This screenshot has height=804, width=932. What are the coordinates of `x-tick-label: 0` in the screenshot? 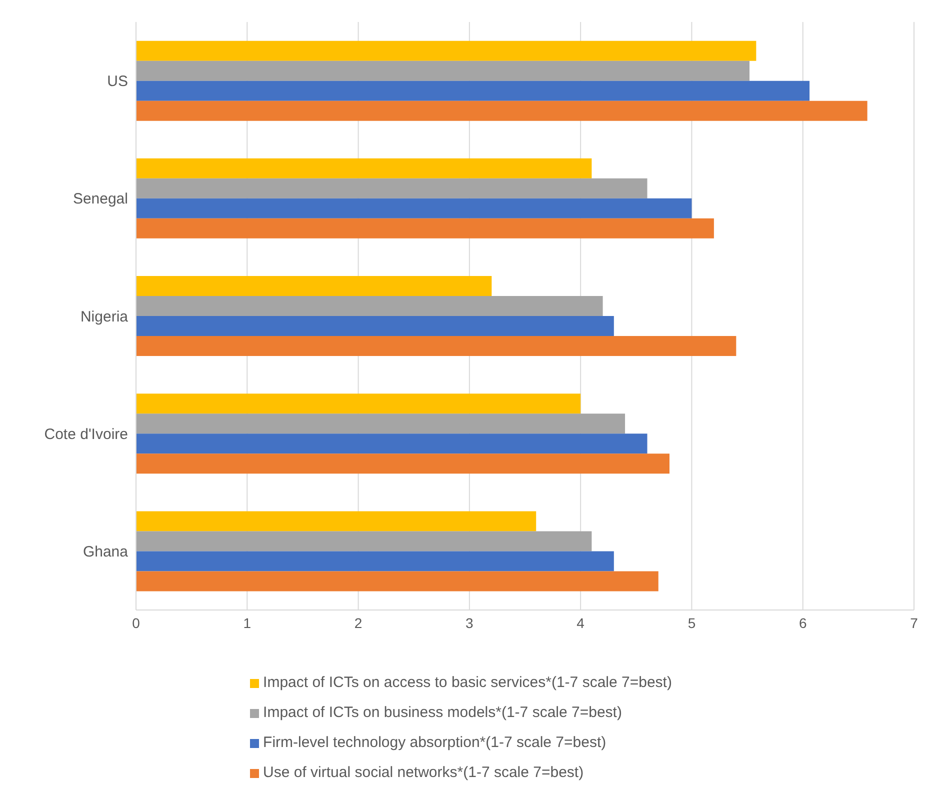 It's located at (136, 622).